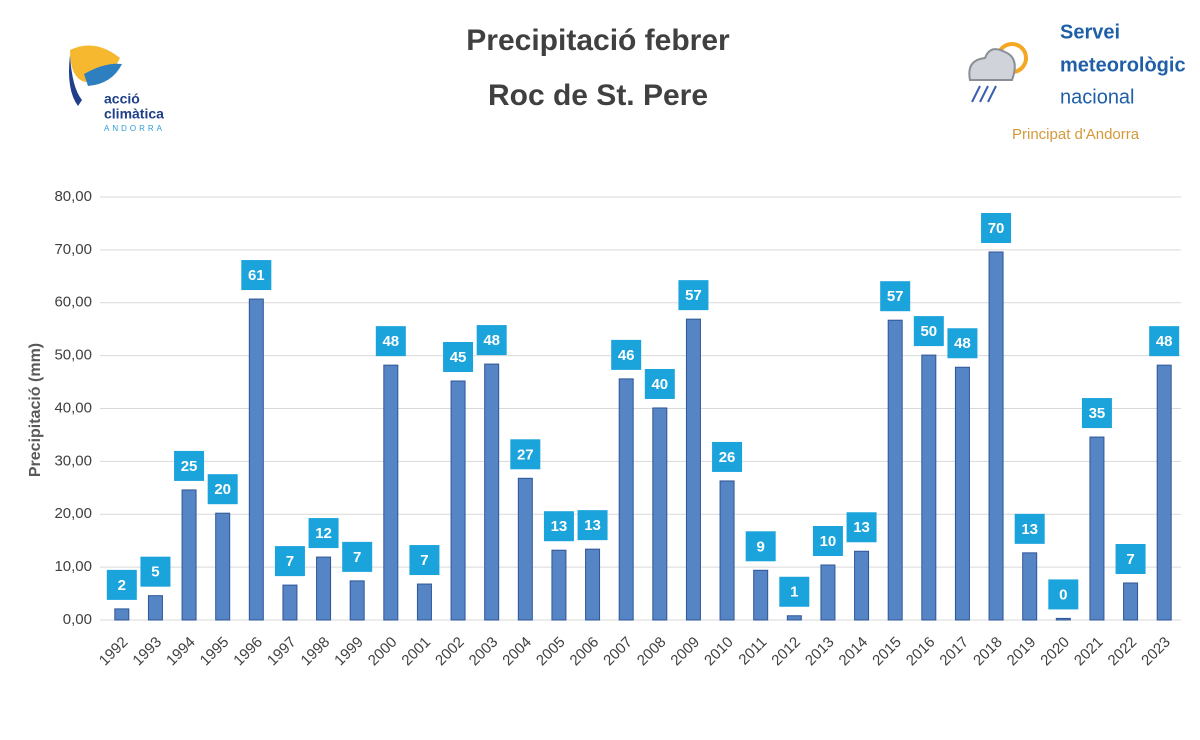  Describe the element at coordinates (1123, 652) in the screenshot. I see `x-tick-label: 2022` at that location.